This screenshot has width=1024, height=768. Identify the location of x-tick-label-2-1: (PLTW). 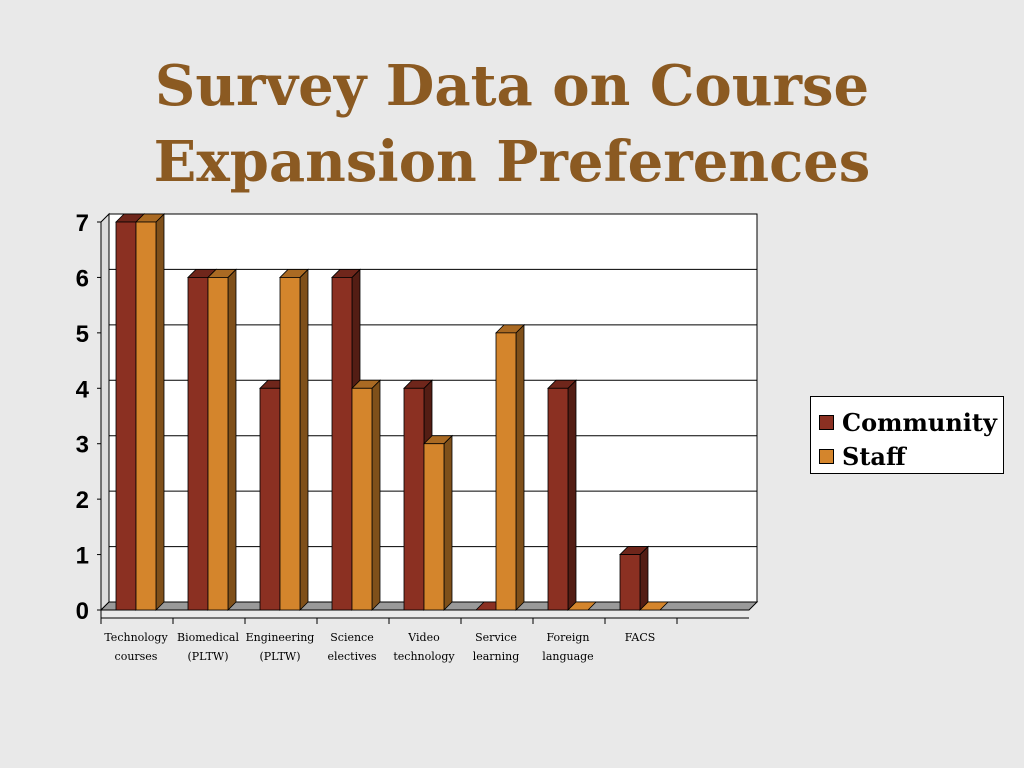
(279, 656).